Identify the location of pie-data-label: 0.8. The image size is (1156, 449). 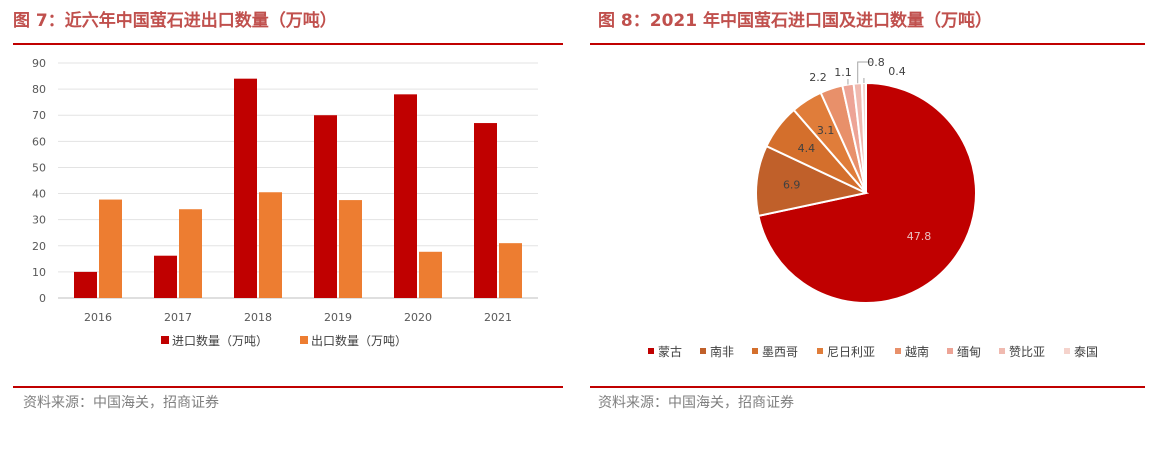
(876, 62).